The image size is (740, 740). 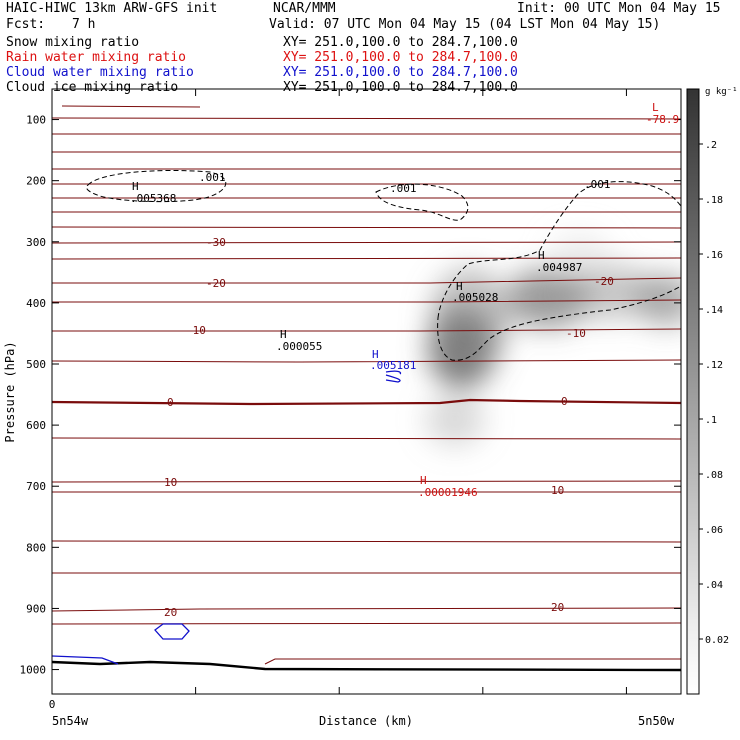 I want to click on colorbar-tick-label: .06, so click(x=714, y=530).